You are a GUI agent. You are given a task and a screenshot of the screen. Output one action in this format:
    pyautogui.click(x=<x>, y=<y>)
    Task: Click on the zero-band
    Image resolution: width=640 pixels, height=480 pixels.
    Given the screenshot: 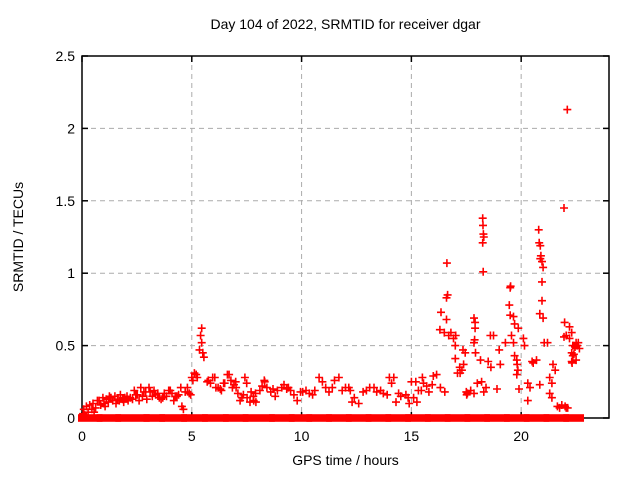 What is the action you would take?
    pyautogui.click(x=331, y=418)
    